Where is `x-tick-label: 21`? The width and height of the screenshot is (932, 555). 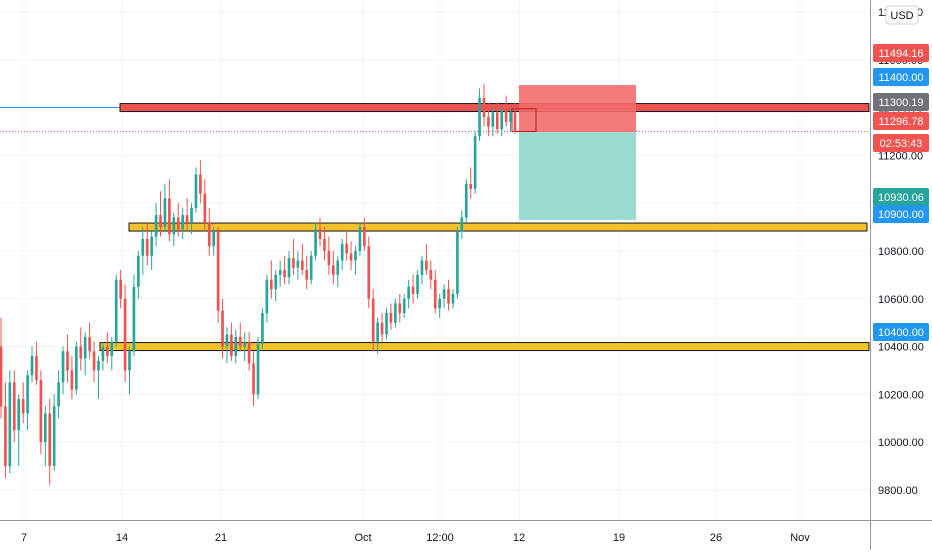
x-tick-label: 21 is located at coordinates (221, 538).